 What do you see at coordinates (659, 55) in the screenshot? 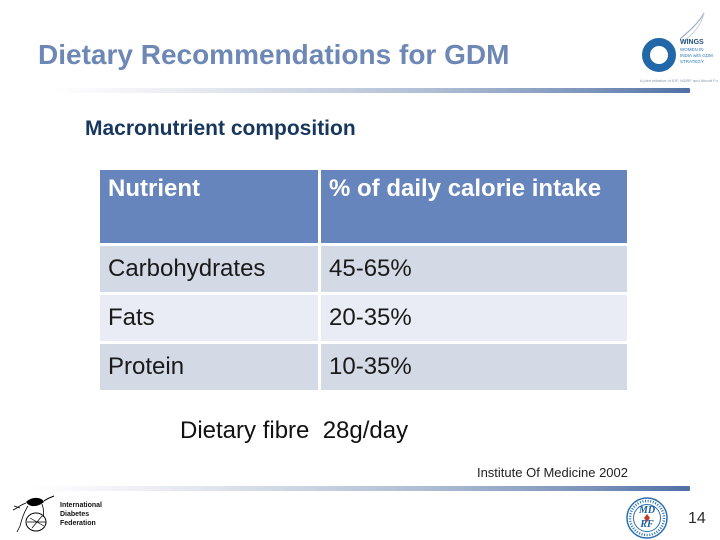
I see `wings-circle-icon` at bounding box center [659, 55].